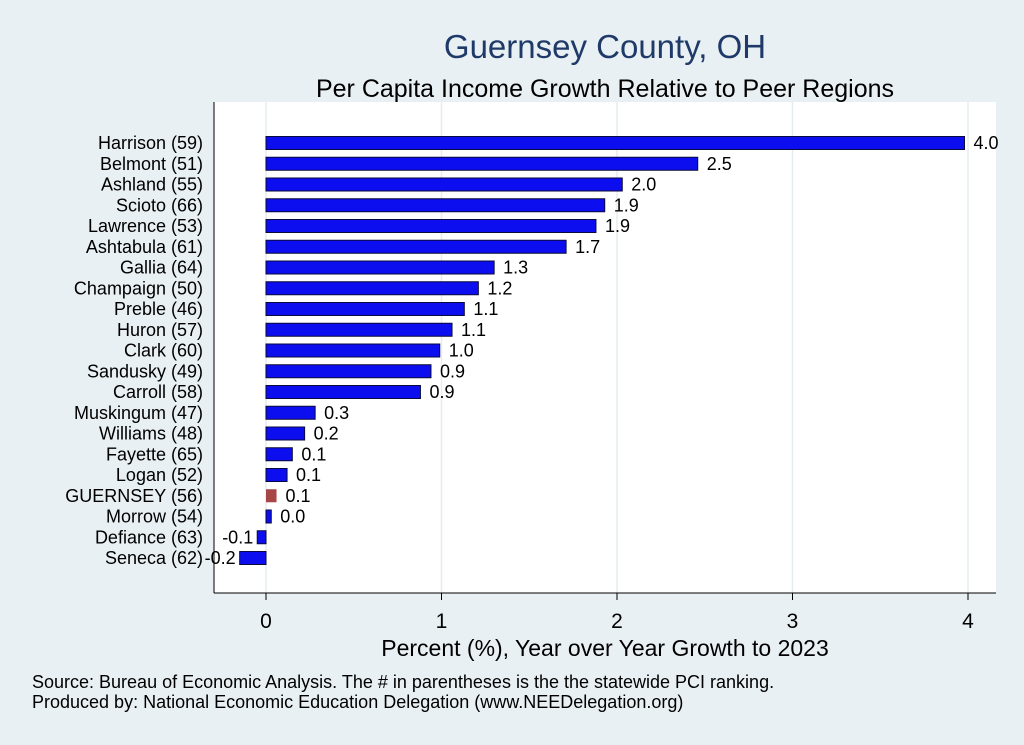 This screenshot has height=745, width=1024. I want to click on category-label: Defiance (63), so click(149, 537).